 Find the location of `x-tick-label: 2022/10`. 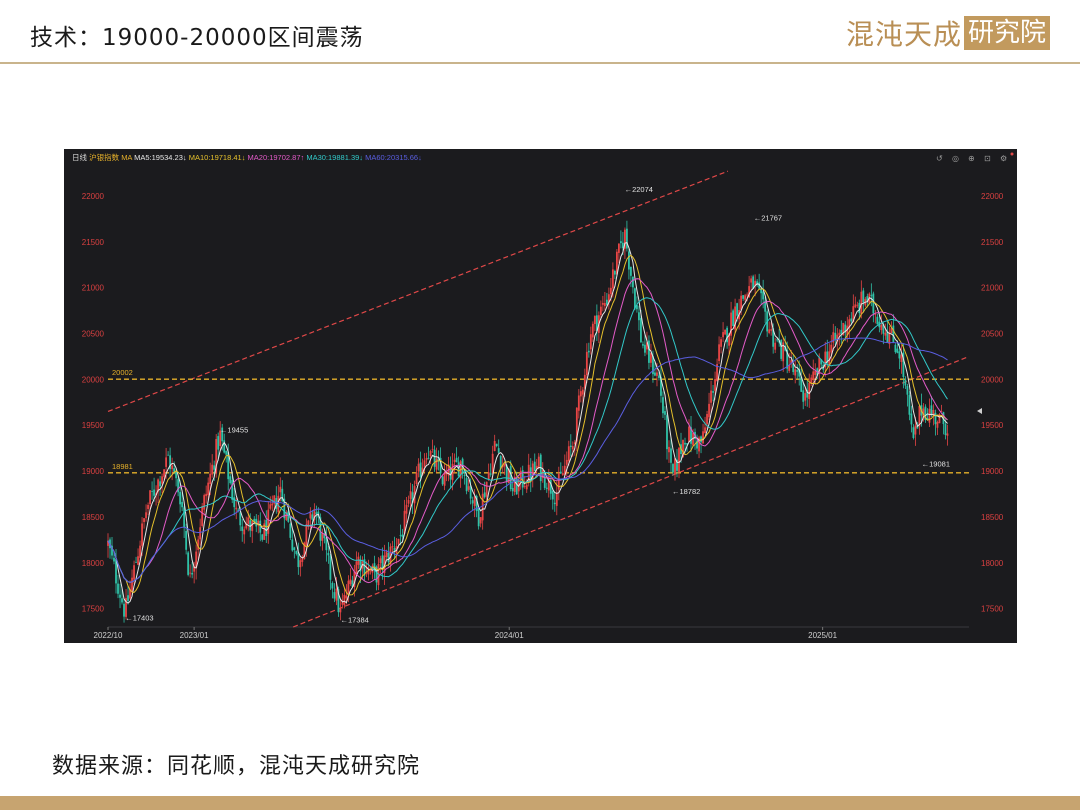

x-tick-label: 2022/10 is located at coordinates (108, 635).